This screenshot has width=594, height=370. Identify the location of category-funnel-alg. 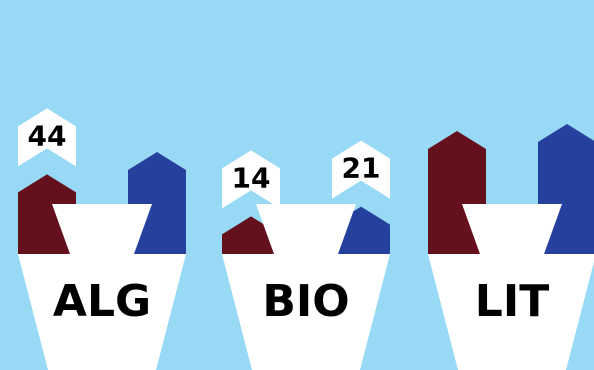
(102, 287).